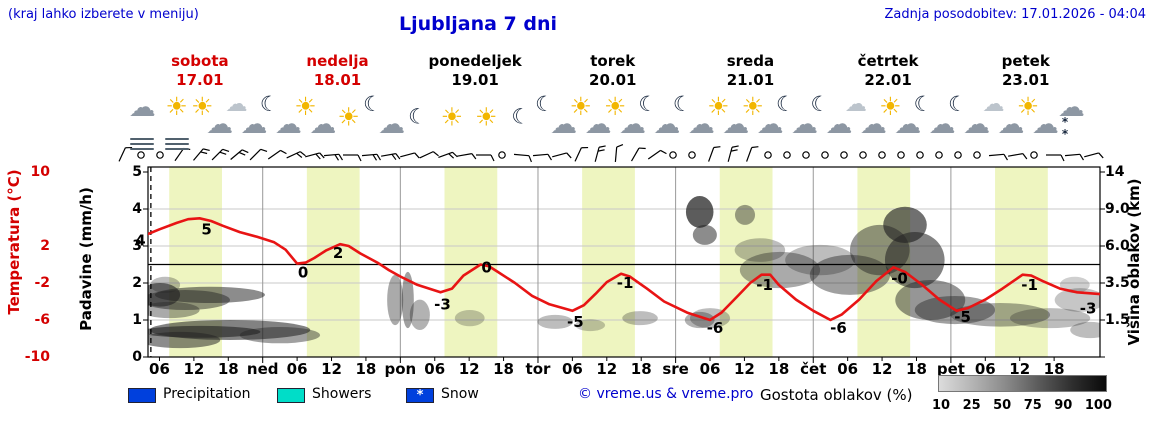  Describe the element at coordinates (1015, 14) in the screenshot. I see `last-update-timestamp: Zadnja posodobitev: 17.01.2026 - 04:04` at that location.